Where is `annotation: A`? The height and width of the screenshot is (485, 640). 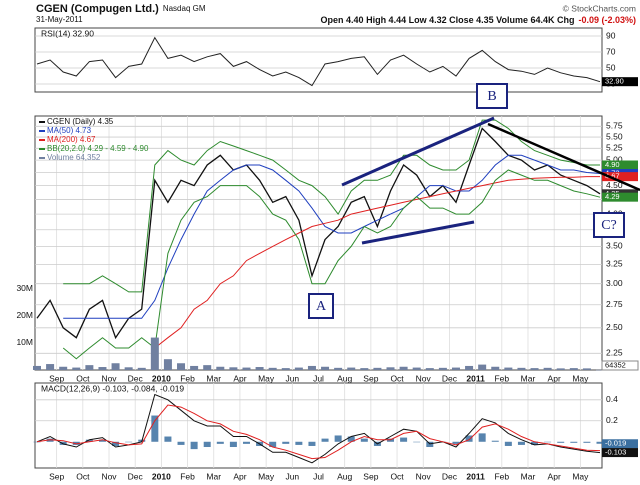
annotation: A is located at coordinates (321, 306).